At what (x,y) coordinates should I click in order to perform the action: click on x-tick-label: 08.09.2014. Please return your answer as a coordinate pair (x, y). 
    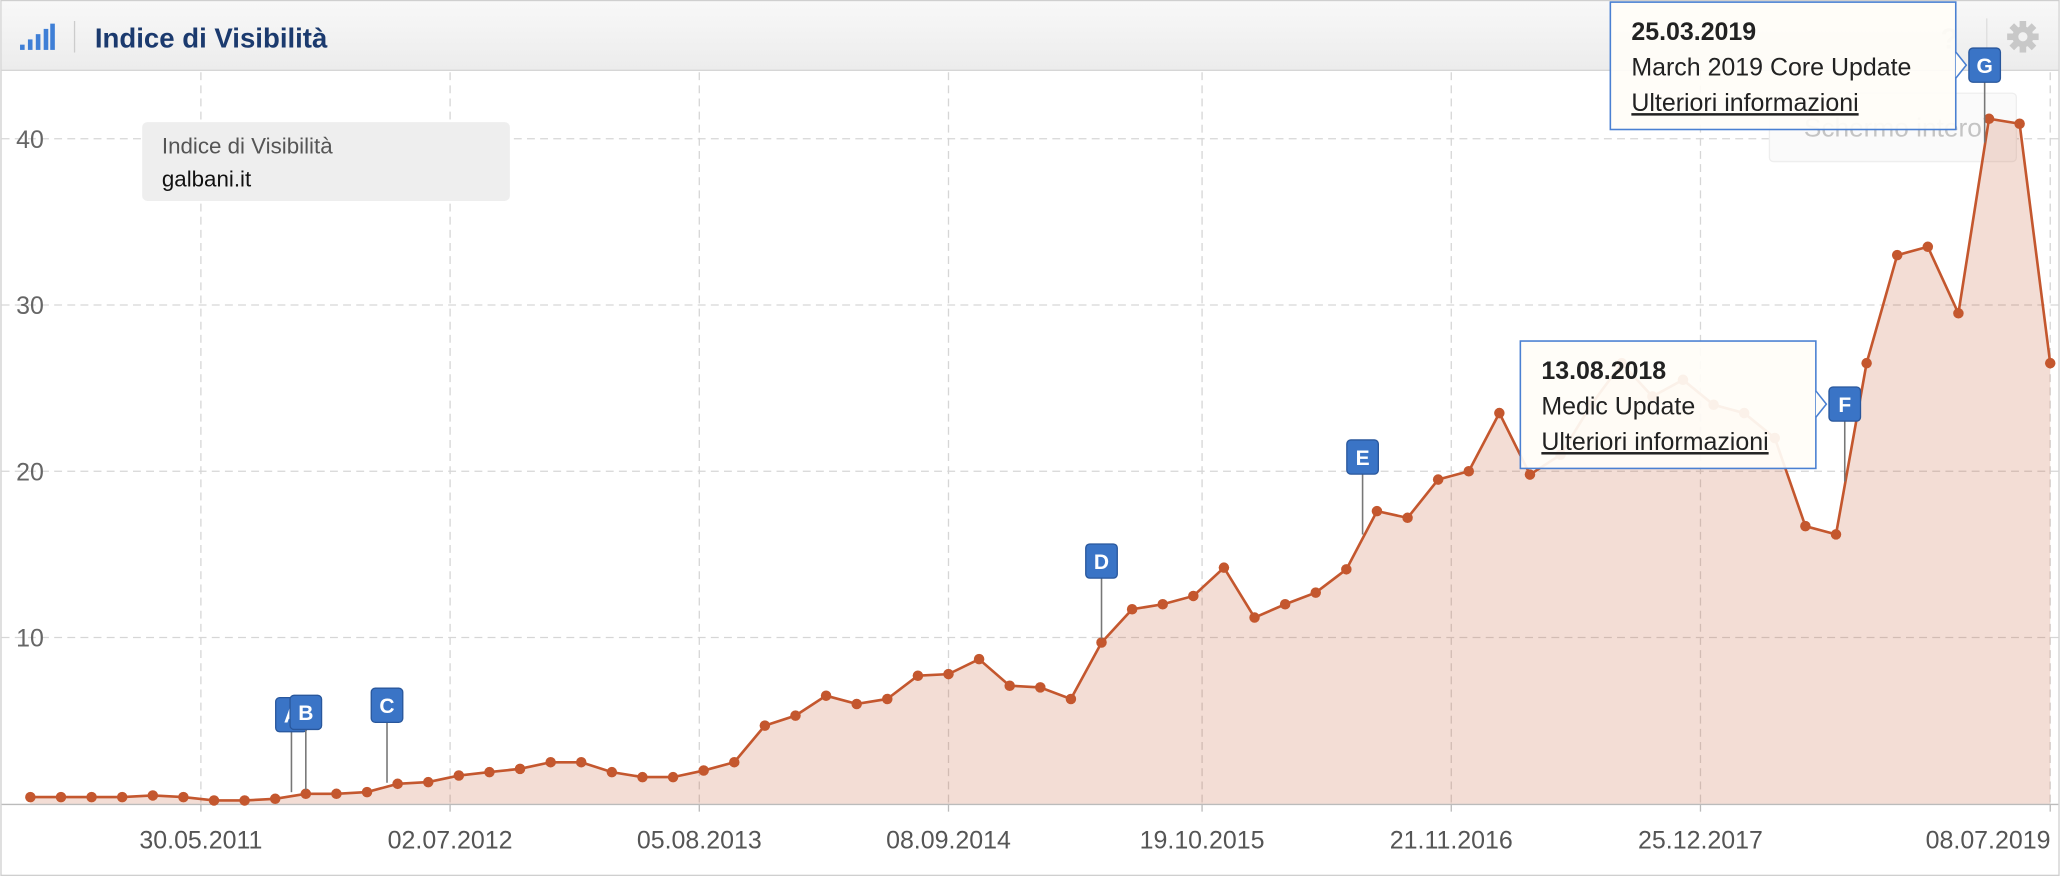
    Looking at the image, I should click on (948, 840).